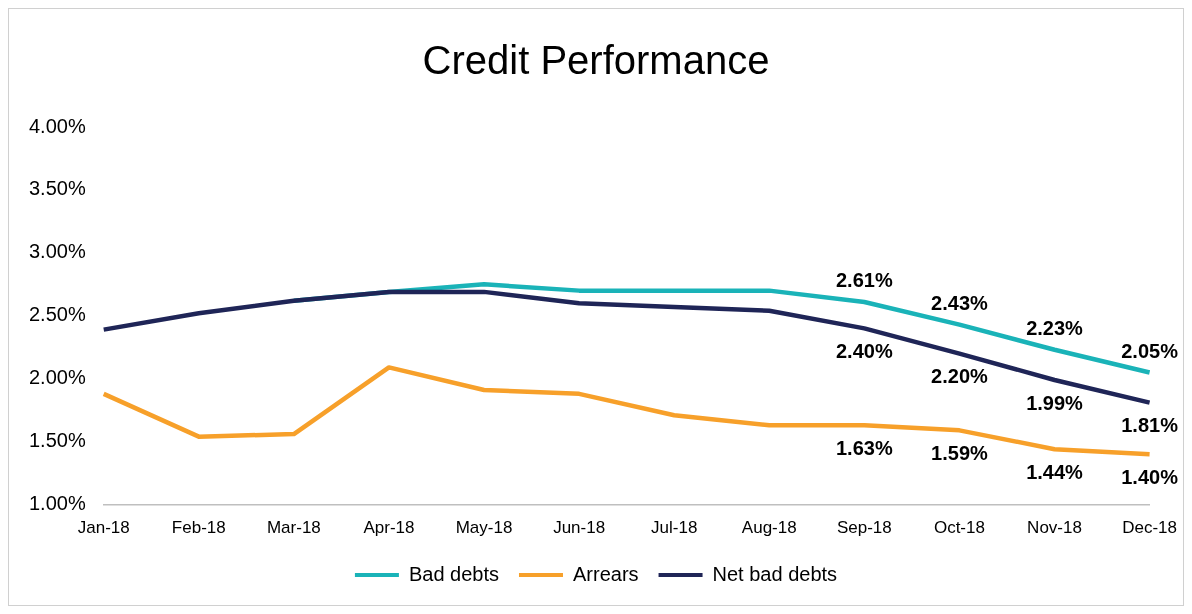 Image resolution: width=1192 pixels, height=614 pixels. What do you see at coordinates (57, 314) in the screenshot?
I see `y-tick-label: 2.50%` at bounding box center [57, 314].